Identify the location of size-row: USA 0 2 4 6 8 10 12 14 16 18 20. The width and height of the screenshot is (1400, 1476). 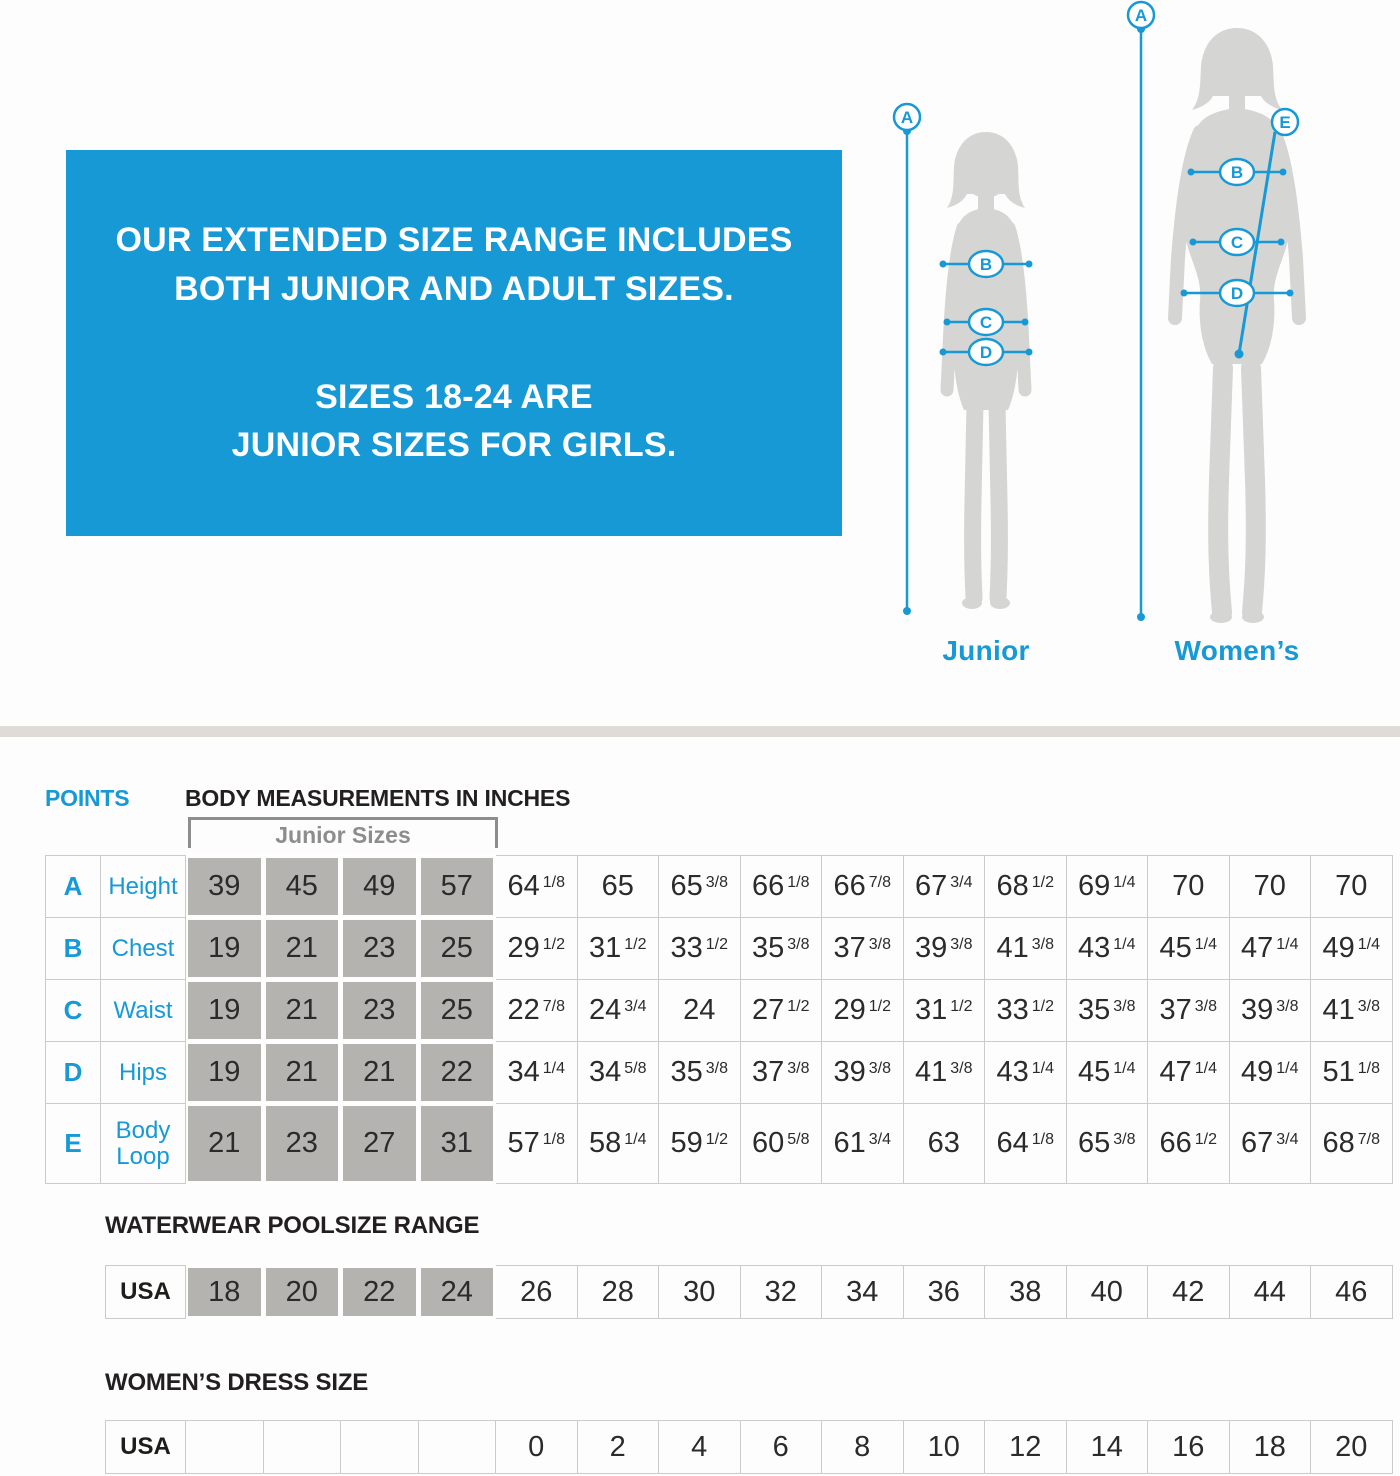
(749, 1447).